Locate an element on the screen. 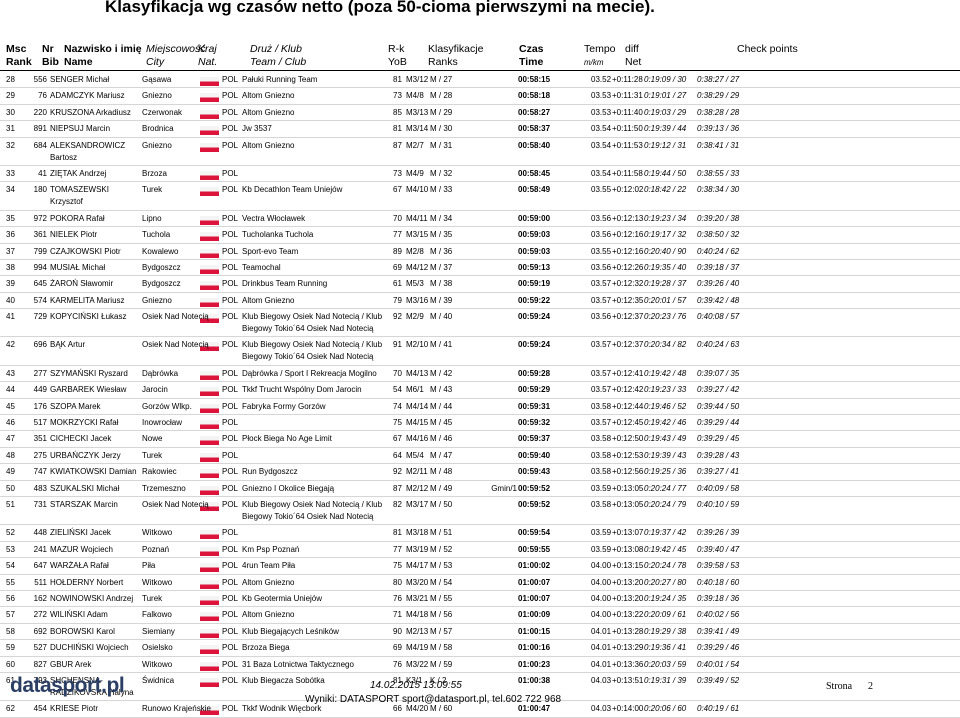 The height and width of the screenshot is (718, 960). time-cell: 00:59:40 is located at coordinates (534, 455).